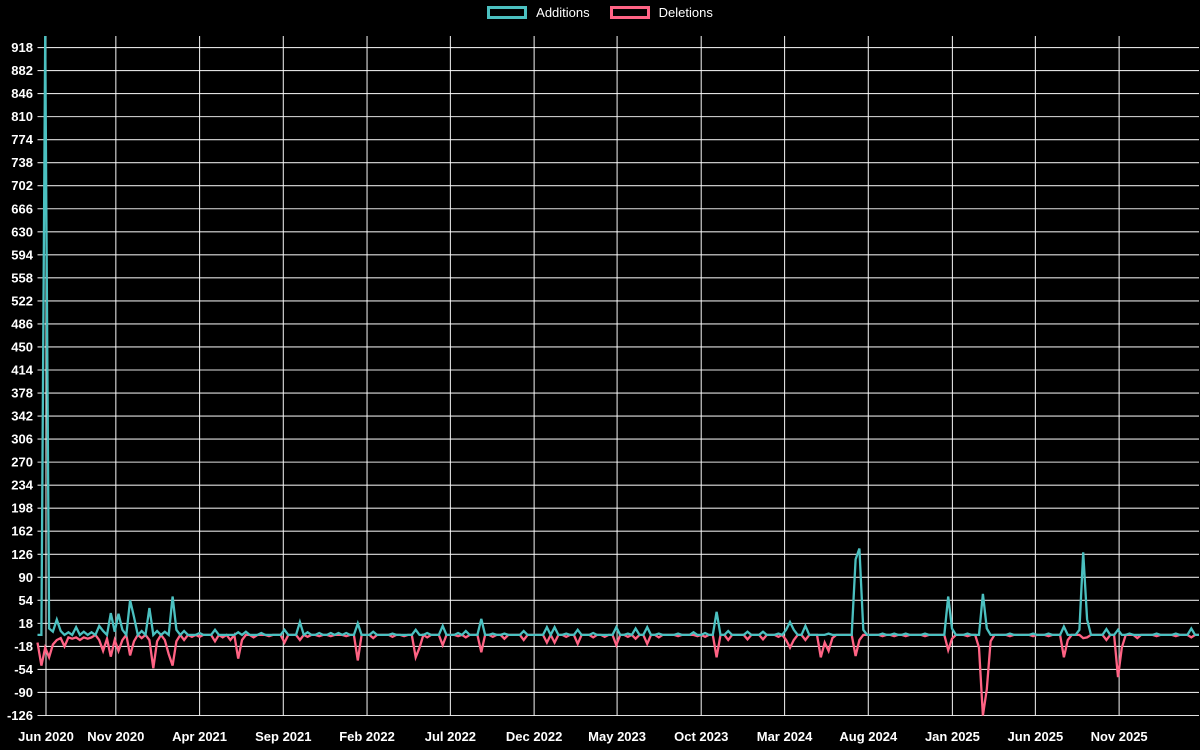  What do you see at coordinates (22, 346) in the screenshot?
I see `y-tick-label: 450` at bounding box center [22, 346].